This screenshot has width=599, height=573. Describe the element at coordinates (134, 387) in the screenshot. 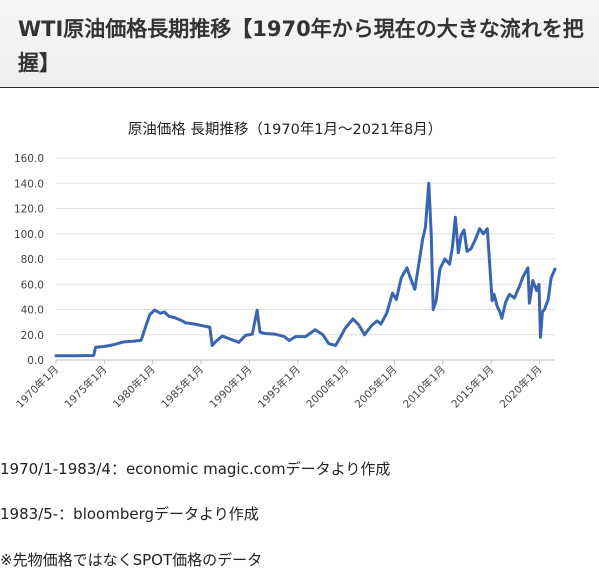

I see `x-tick-label: 1980年1月` at that location.